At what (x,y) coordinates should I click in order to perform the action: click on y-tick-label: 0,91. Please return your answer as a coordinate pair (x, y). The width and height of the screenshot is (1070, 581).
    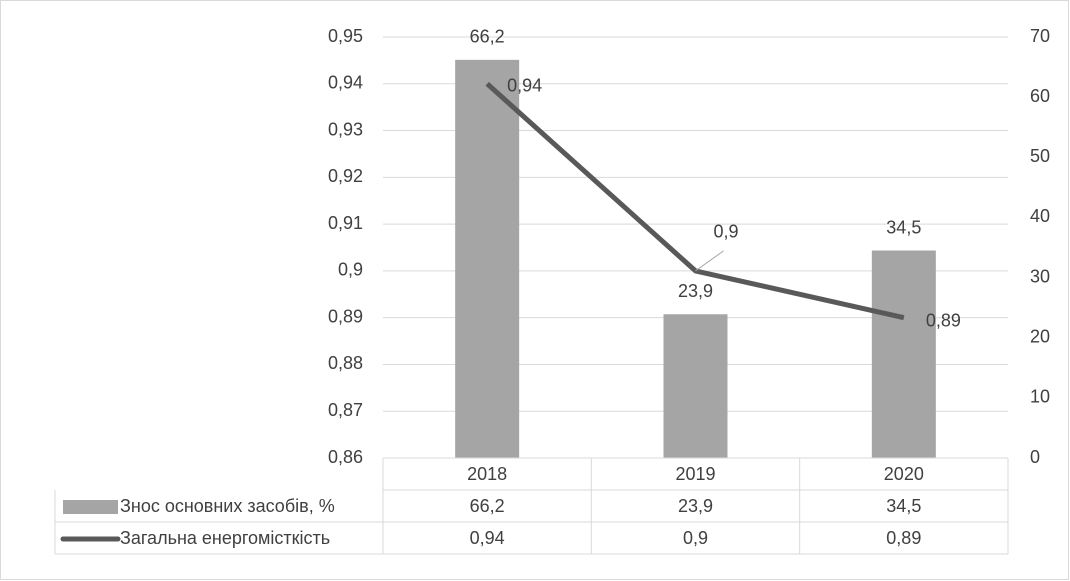
    Looking at the image, I should click on (345, 223).